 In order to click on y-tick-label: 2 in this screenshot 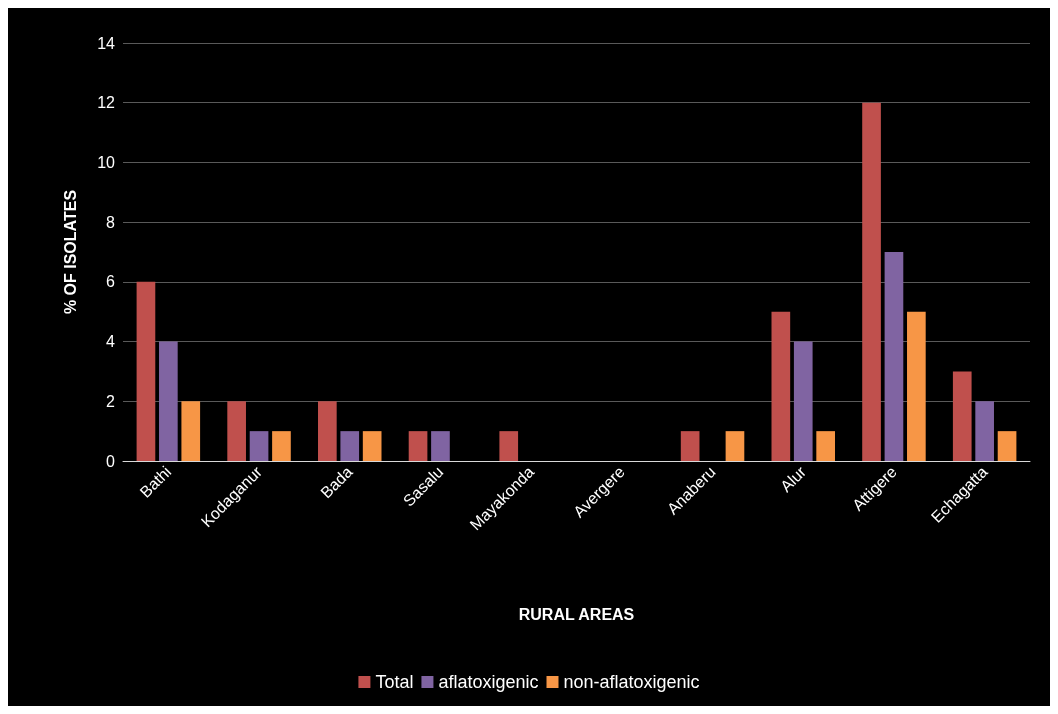, I will do `click(111, 401)`.